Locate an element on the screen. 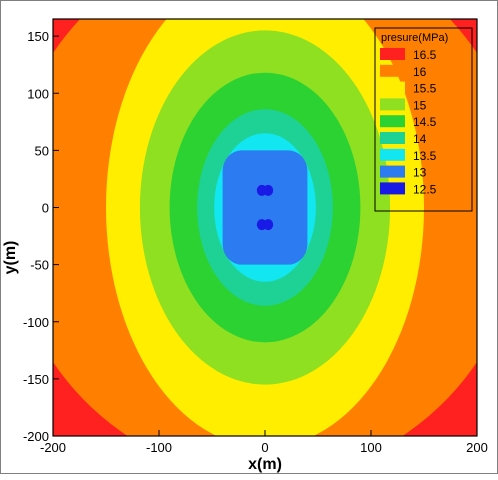 This screenshot has height=480, width=498. legend-label: 14.5 is located at coordinates (425, 122).